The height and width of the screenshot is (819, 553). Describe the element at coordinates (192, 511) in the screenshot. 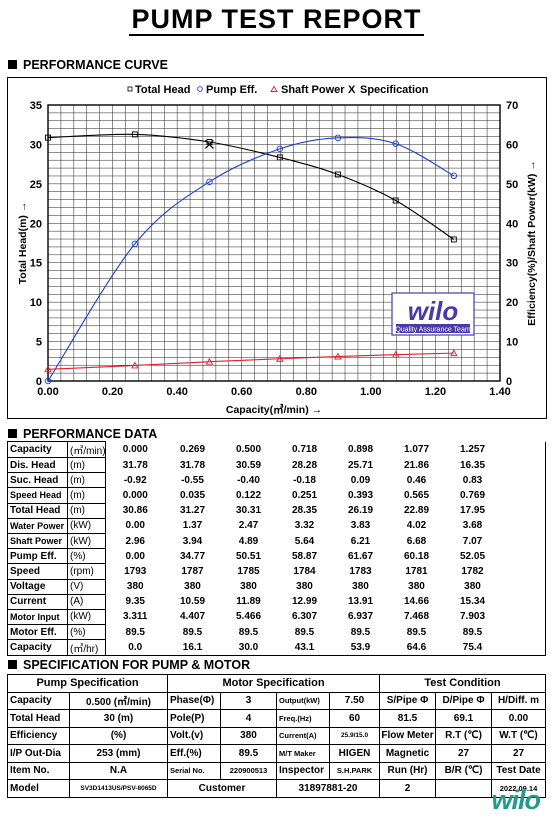

I see `row-value: 31.27` at that location.